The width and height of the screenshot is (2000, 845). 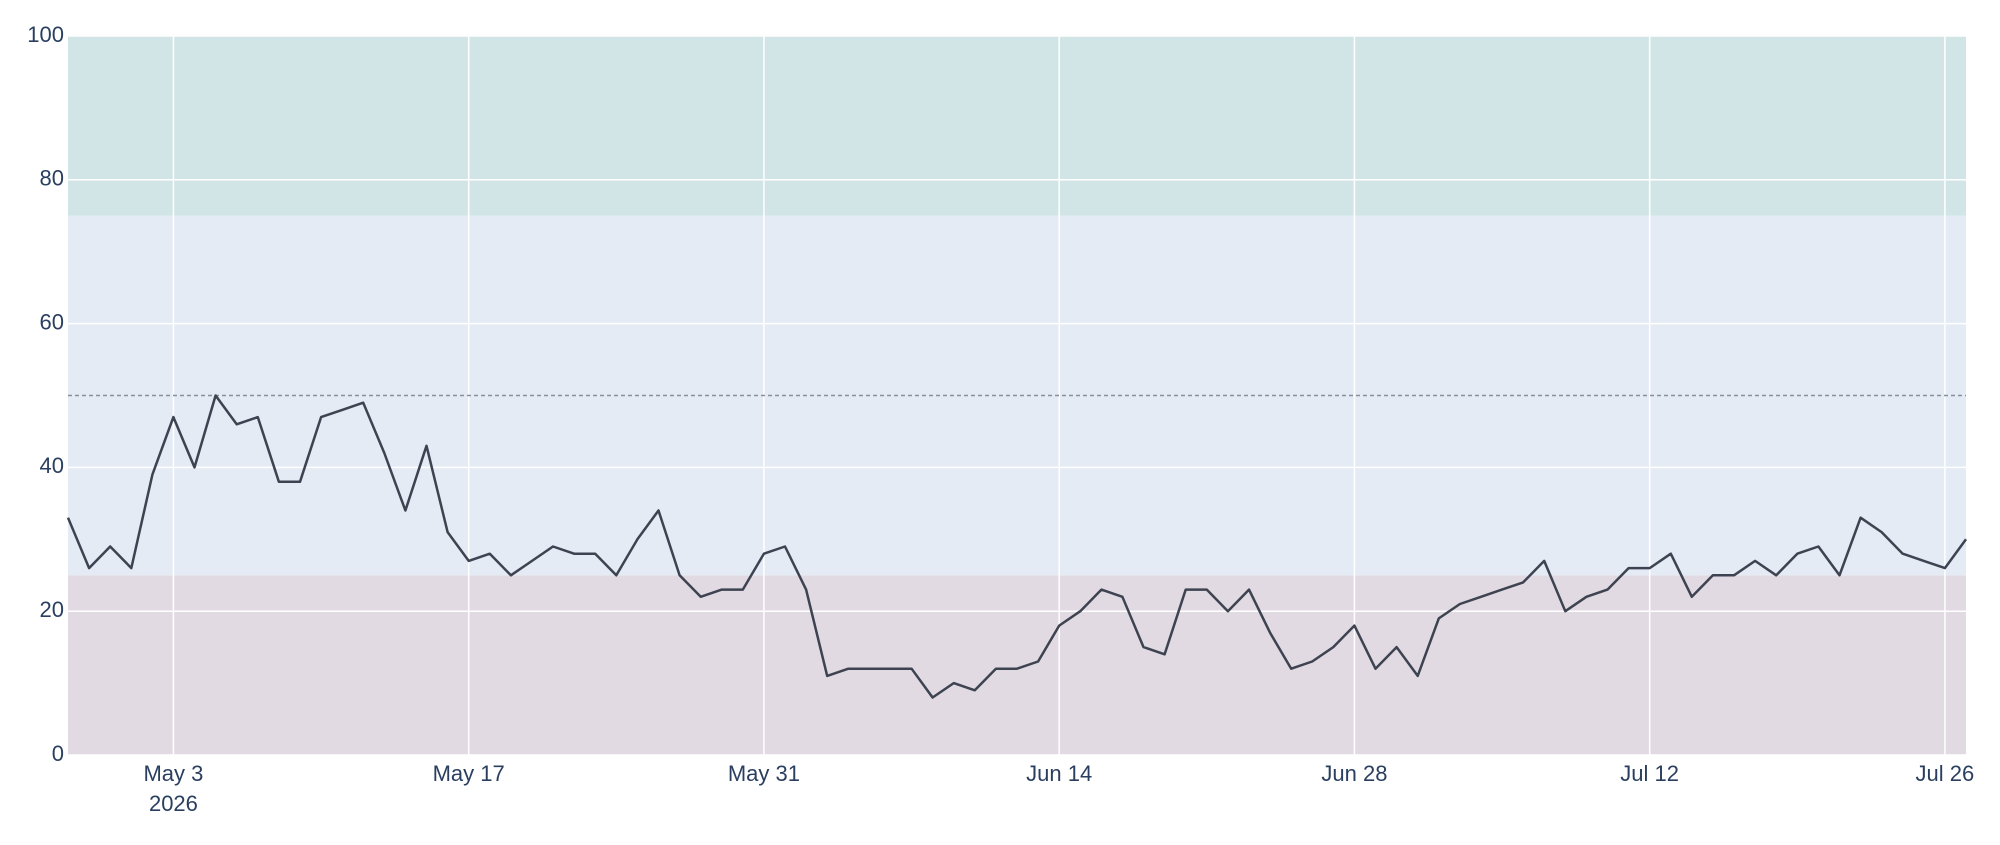 What do you see at coordinates (469, 773) in the screenshot?
I see `x-tick-label: May 17` at bounding box center [469, 773].